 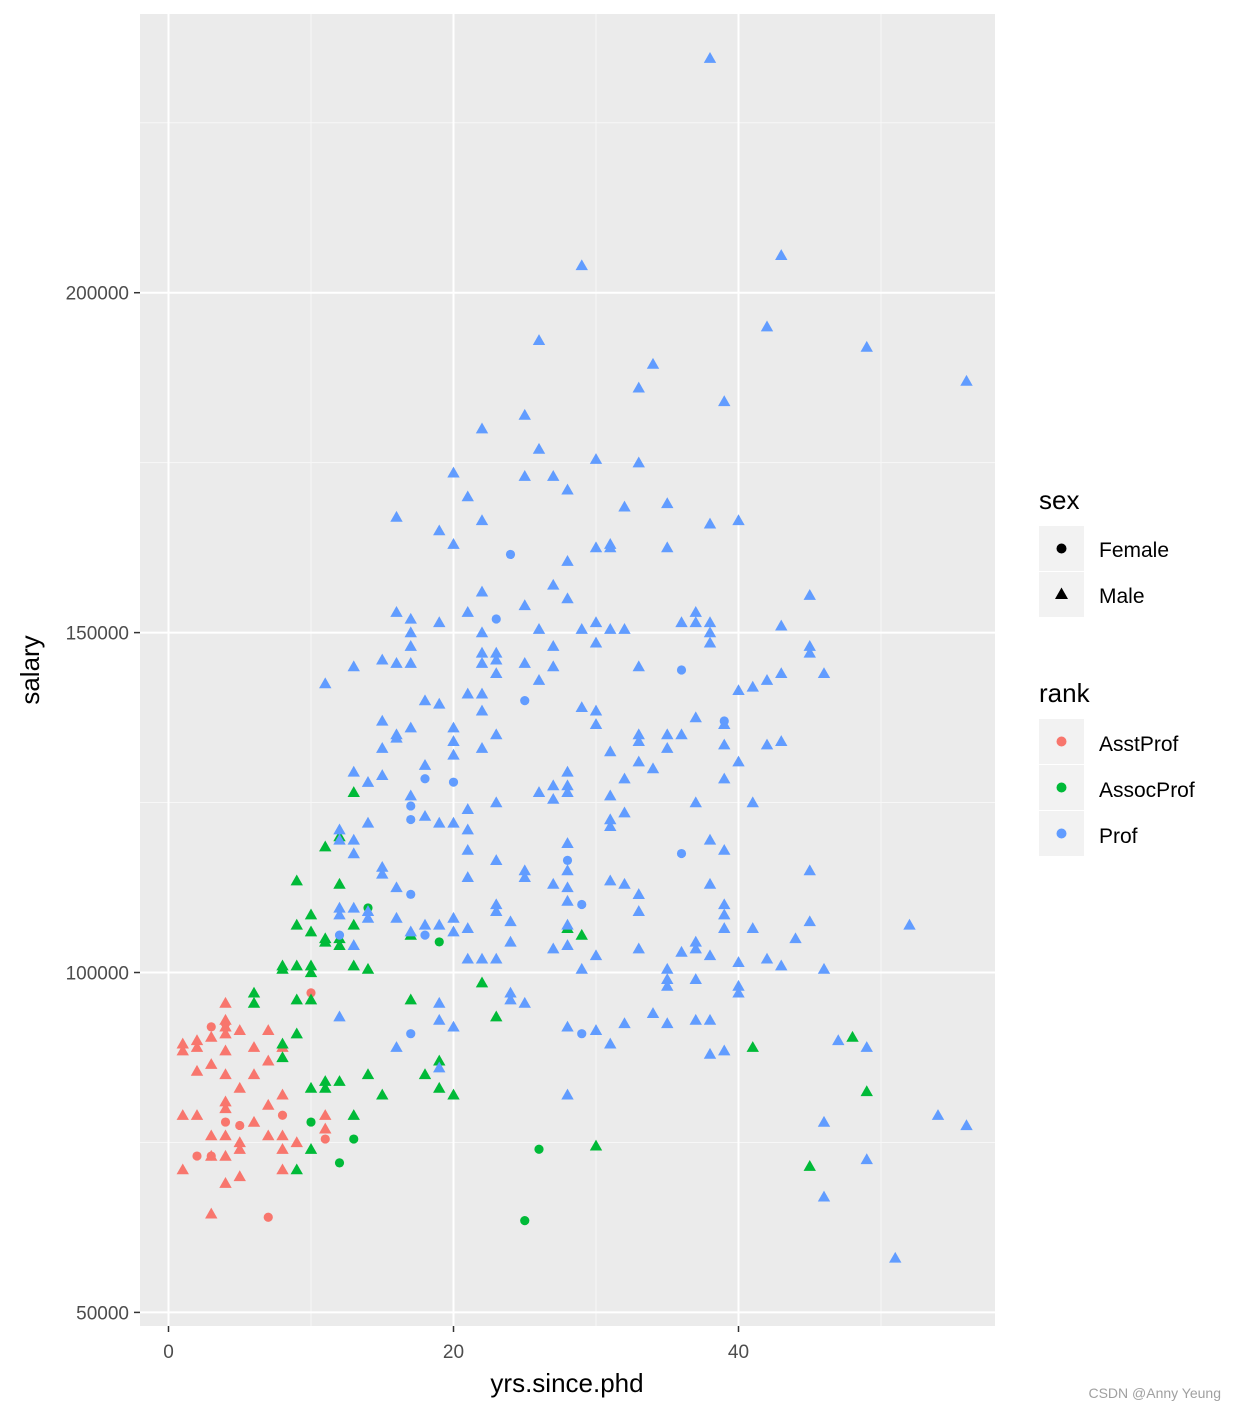 What do you see at coordinates (1061, 787) in the screenshot?
I see `legend-color-assocprof-icon` at bounding box center [1061, 787].